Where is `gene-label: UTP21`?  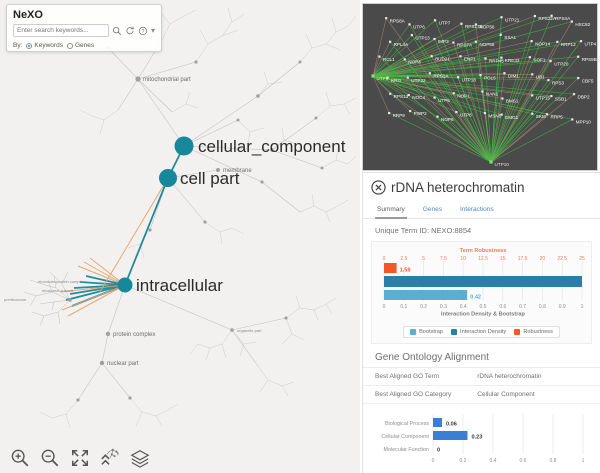
gene-label: UTP21 is located at coordinates (512, 19).